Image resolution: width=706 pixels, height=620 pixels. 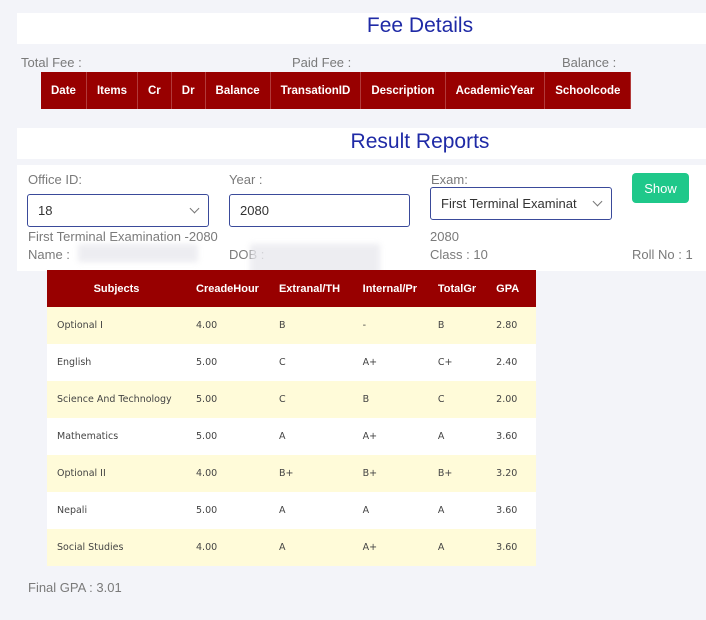 What do you see at coordinates (444, 236) in the screenshot?
I see `exam-year: 2080` at bounding box center [444, 236].